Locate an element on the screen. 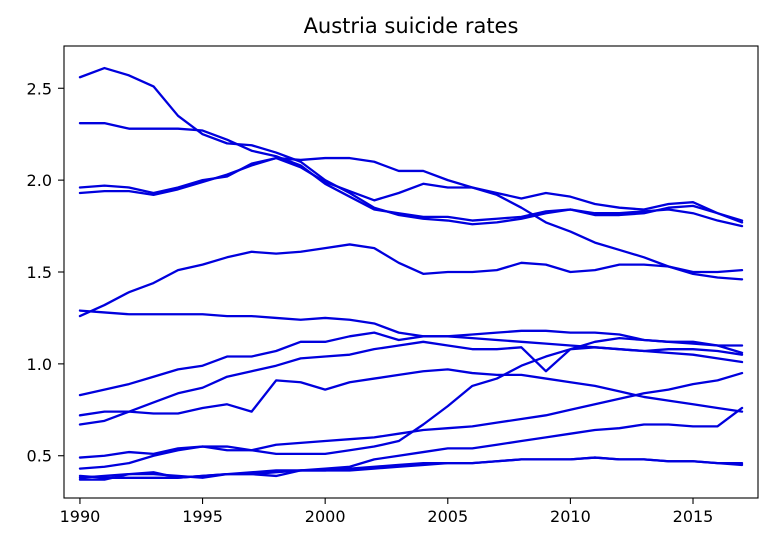 The image size is (775, 549). y-axis: 0.5 1.0 1.5 2.0 2.5 is located at coordinates (45, 272).